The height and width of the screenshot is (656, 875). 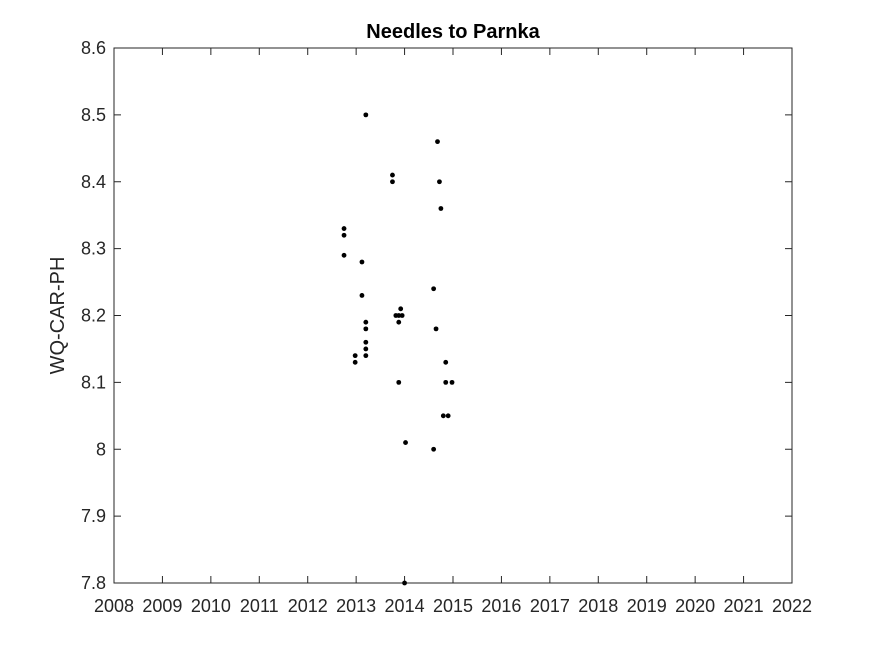 What do you see at coordinates (356, 606) in the screenshot?
I see `x-tick-label: 2013` at bounding box center [356, 606].